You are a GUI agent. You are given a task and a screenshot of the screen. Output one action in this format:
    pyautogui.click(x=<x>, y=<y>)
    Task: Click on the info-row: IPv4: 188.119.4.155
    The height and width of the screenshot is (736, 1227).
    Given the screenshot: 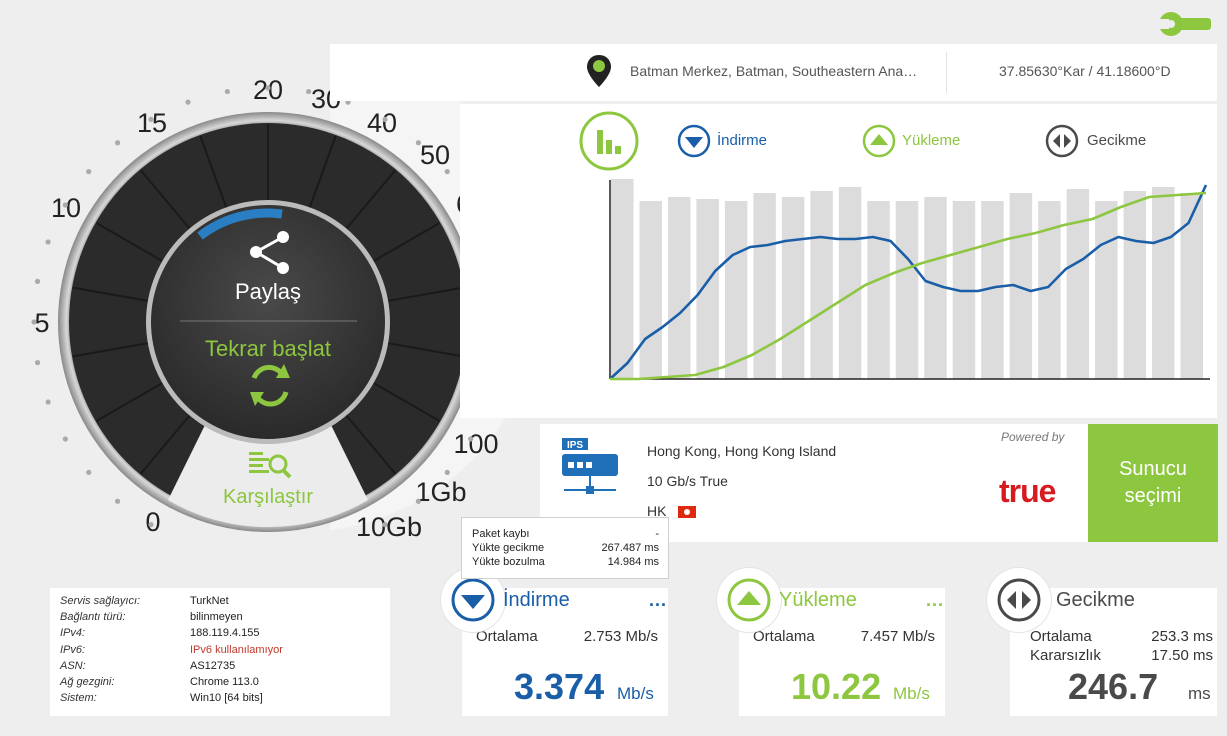 What is the action you would take?
    pyautogui.click(x=160, y=633)
    